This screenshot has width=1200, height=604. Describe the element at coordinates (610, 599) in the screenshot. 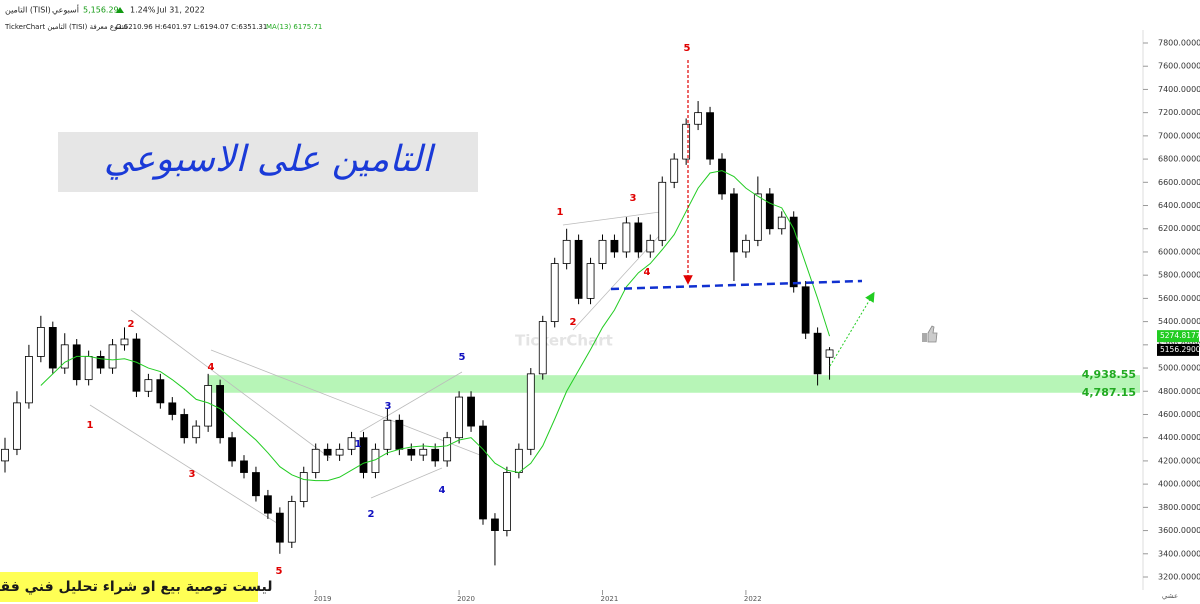

I see `x-tick-label: 2021` at that location.